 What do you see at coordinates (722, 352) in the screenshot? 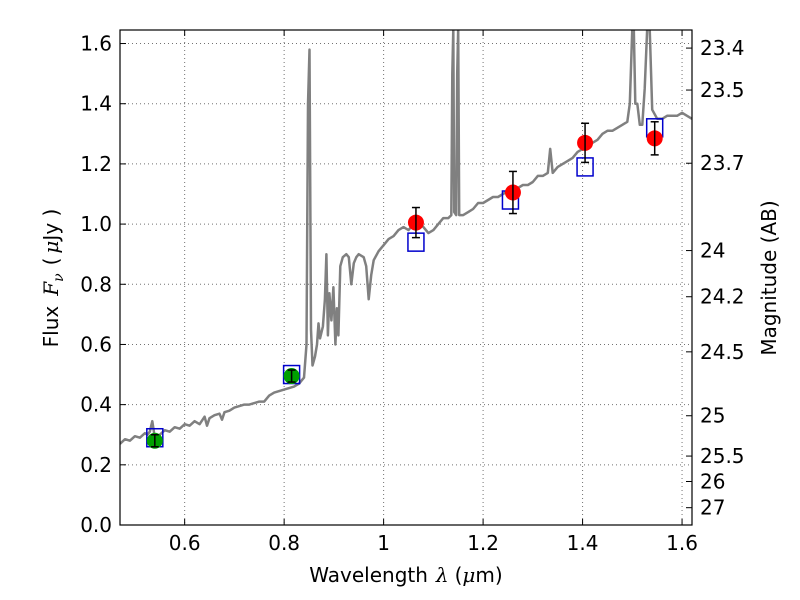
I see `magnitude-tick-label: 24.5` at bounding box center [722, 352].